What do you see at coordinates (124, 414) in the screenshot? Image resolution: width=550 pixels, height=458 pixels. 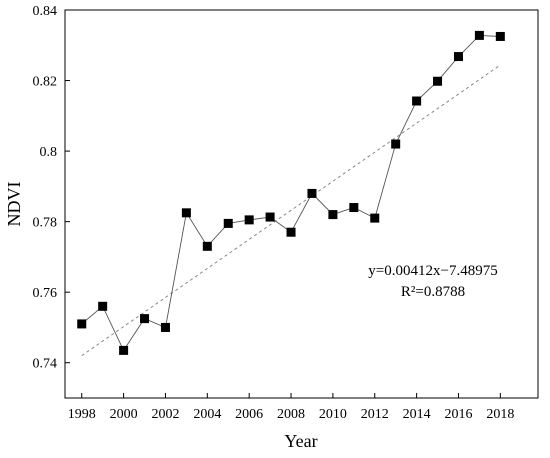 I see `x-tick-label: 2000` at bounding box center [124, 414].